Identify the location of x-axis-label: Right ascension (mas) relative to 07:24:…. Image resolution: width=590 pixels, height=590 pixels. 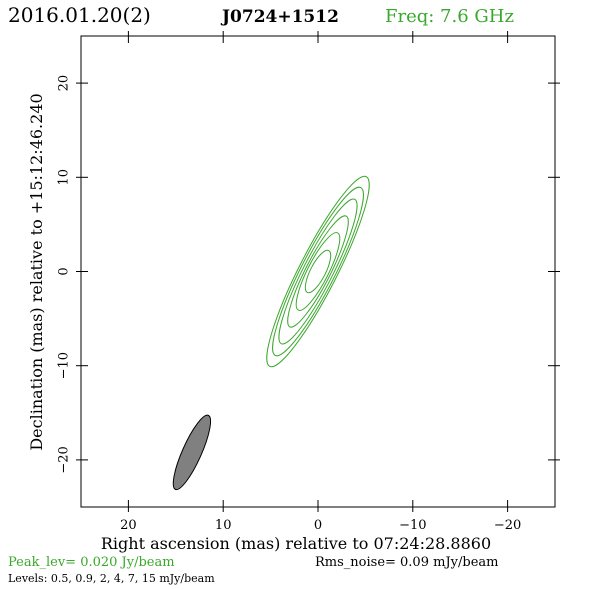
(296, 543).